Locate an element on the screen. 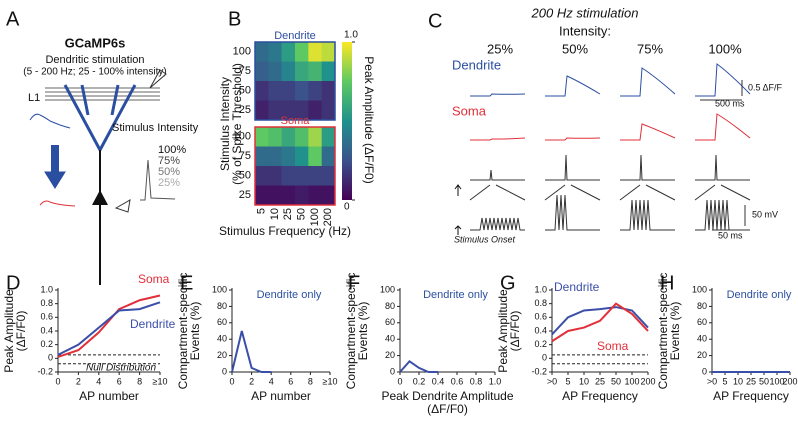 This screenshot has width=798, height=422. y-axis-label: Peak Amplitude is located at coordinates (9, 331).